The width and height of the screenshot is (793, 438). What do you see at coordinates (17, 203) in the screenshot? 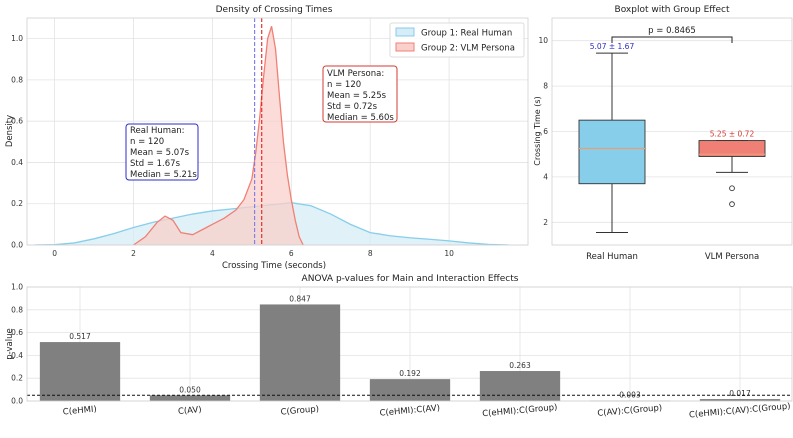
I see `density-ytick-label: 0.2` at bounding box center [17, 203].